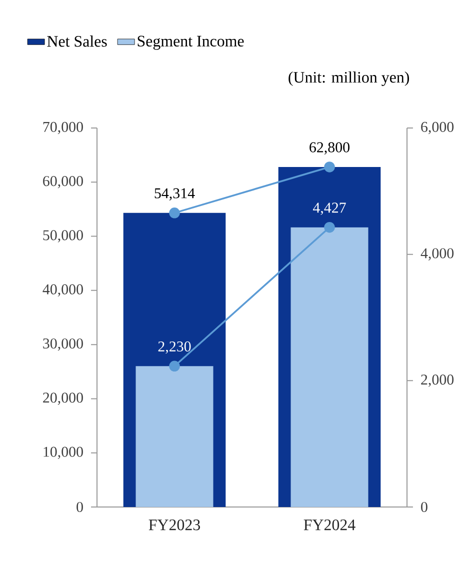 The width and height of the screenshot is (466, 563). Describe the element at coordinates (63, 182) in the screenshot. I see `y-tick-label: 60,000` at that location.